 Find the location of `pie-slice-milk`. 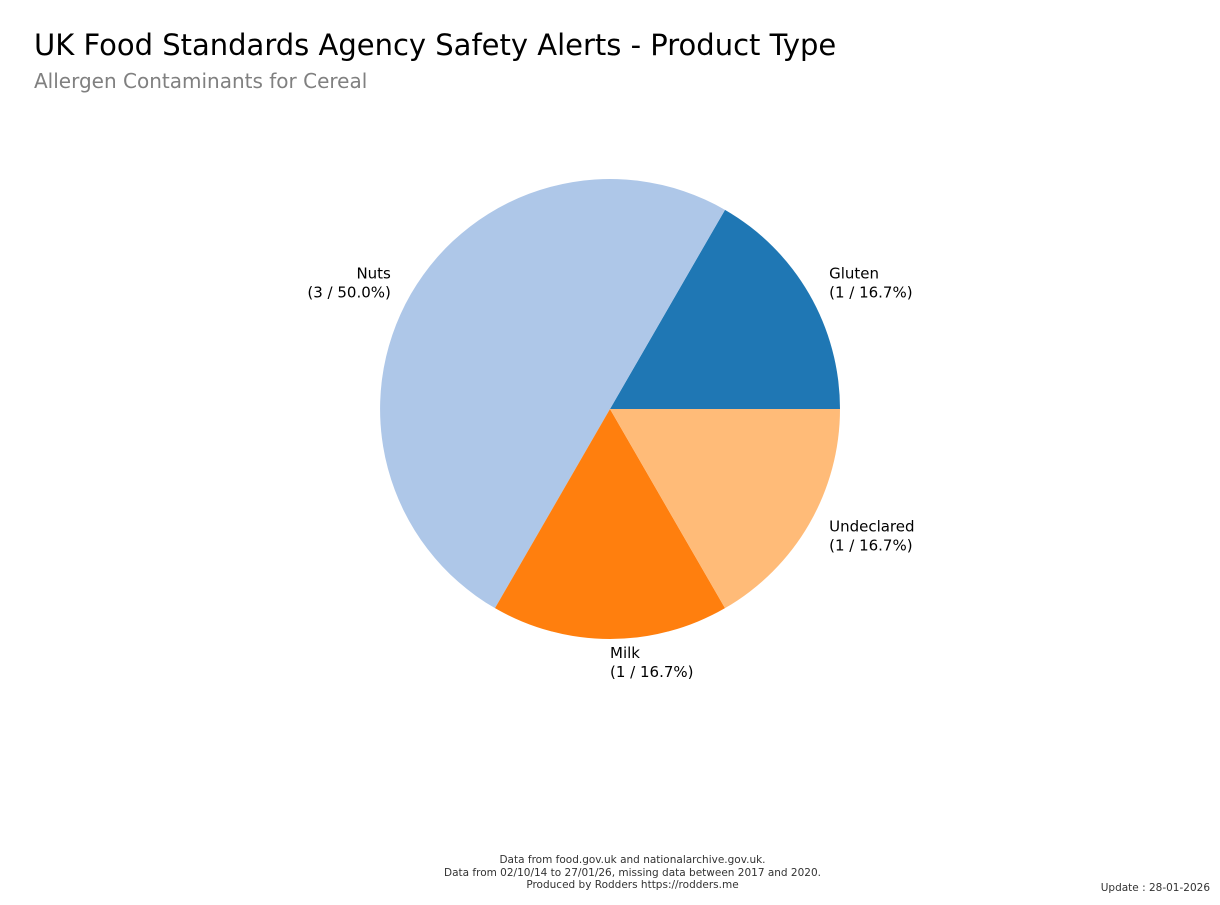

pie-slice-milk is located at coordinates (610, 524).